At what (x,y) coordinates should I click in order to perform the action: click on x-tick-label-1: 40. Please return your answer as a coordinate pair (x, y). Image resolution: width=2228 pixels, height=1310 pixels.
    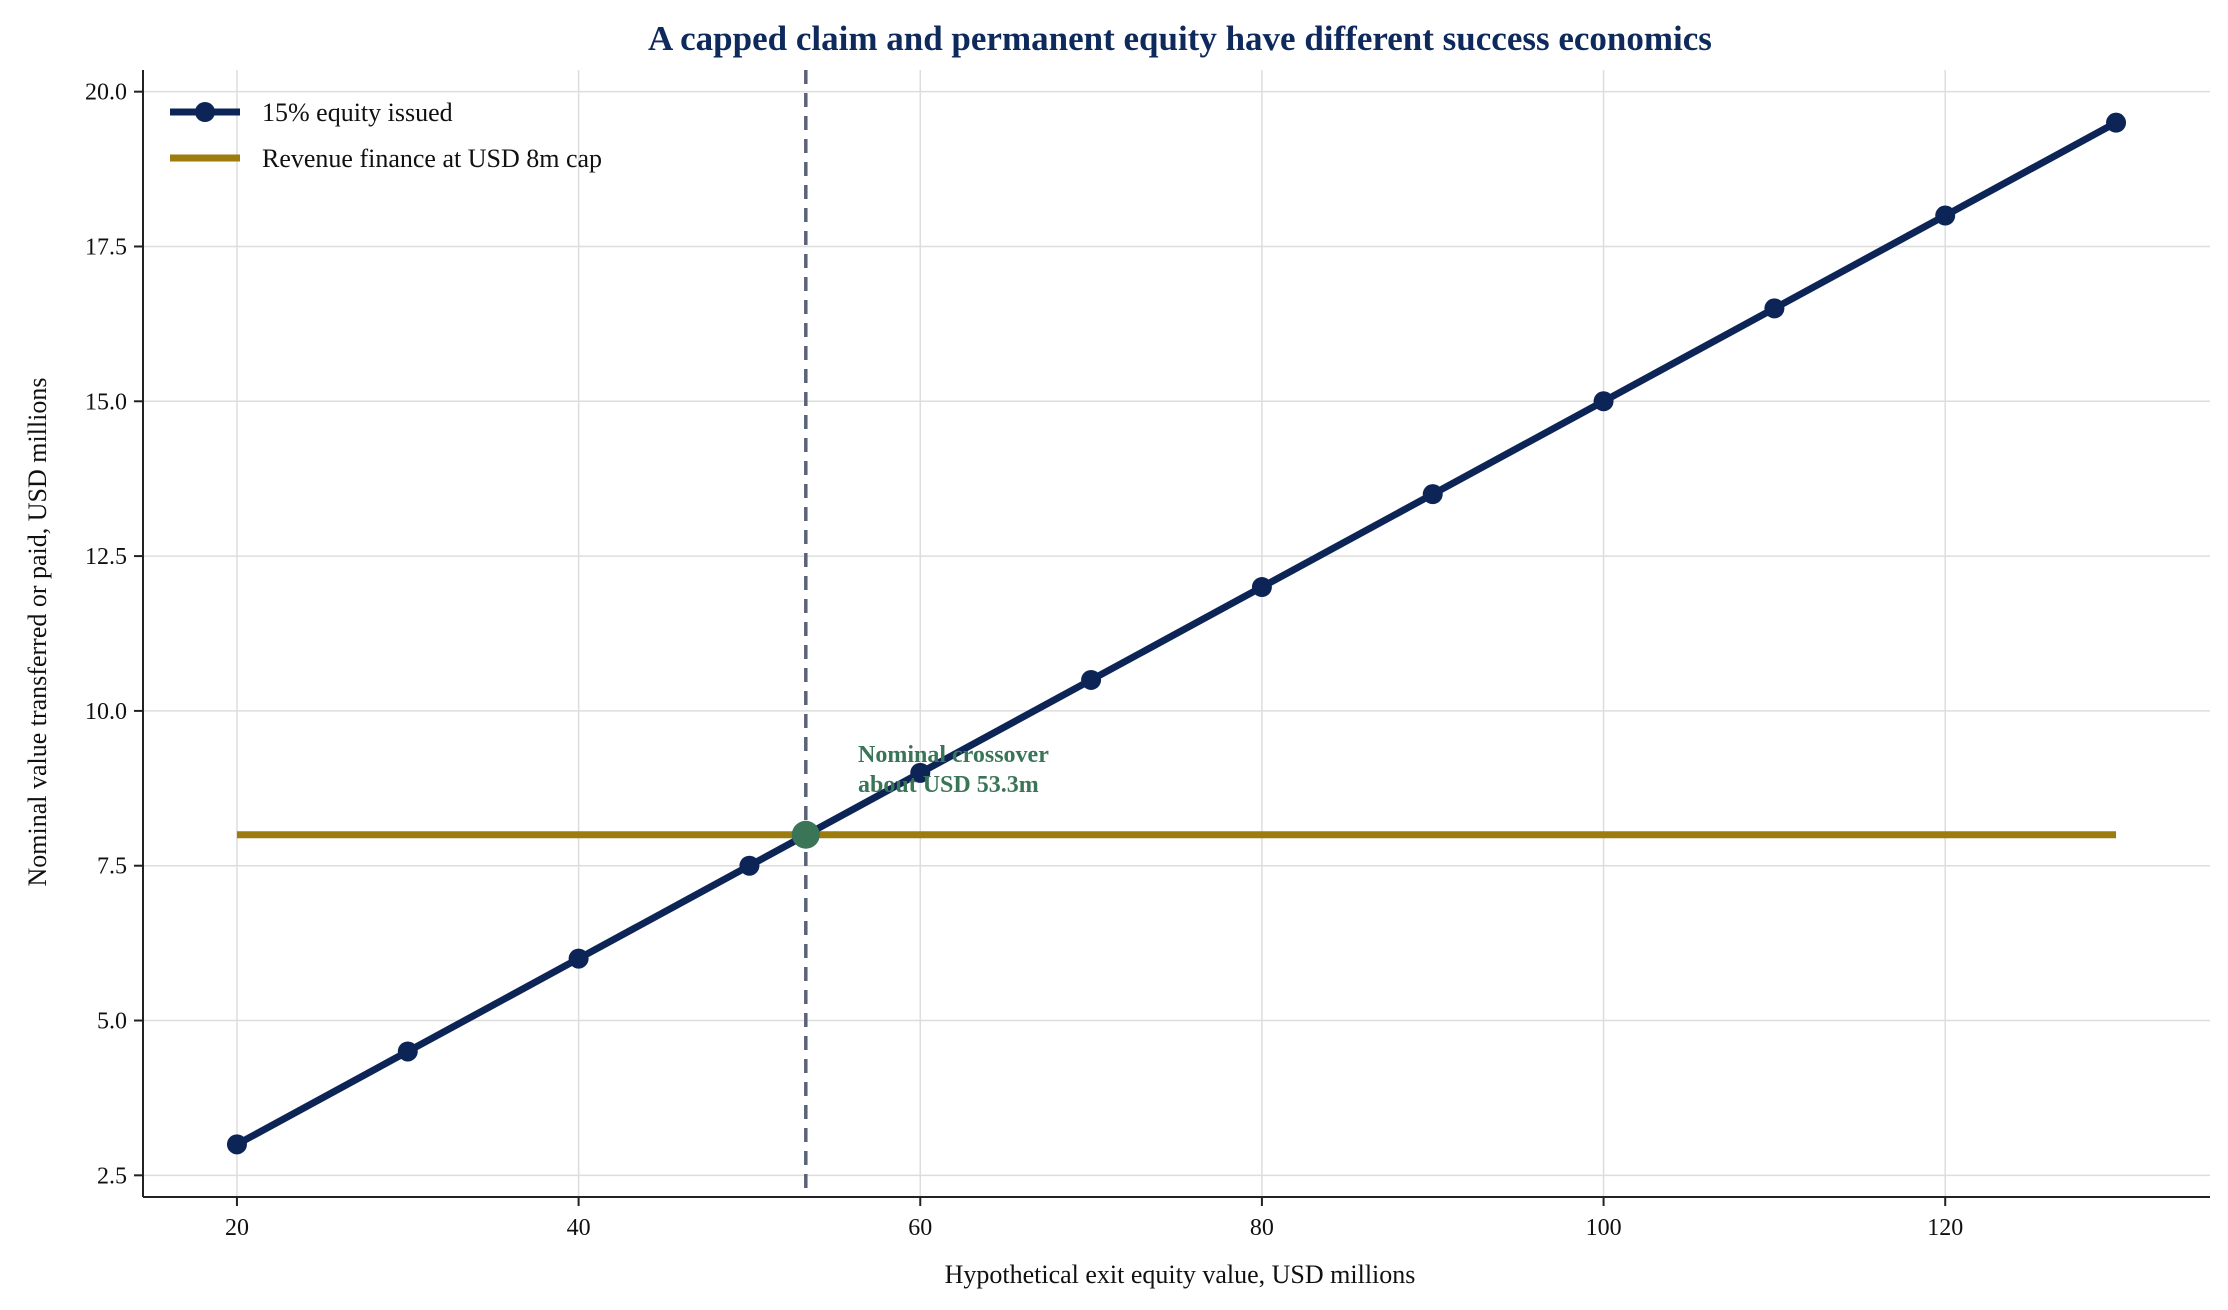
    Looking at the image, I should click on (579, 1228).